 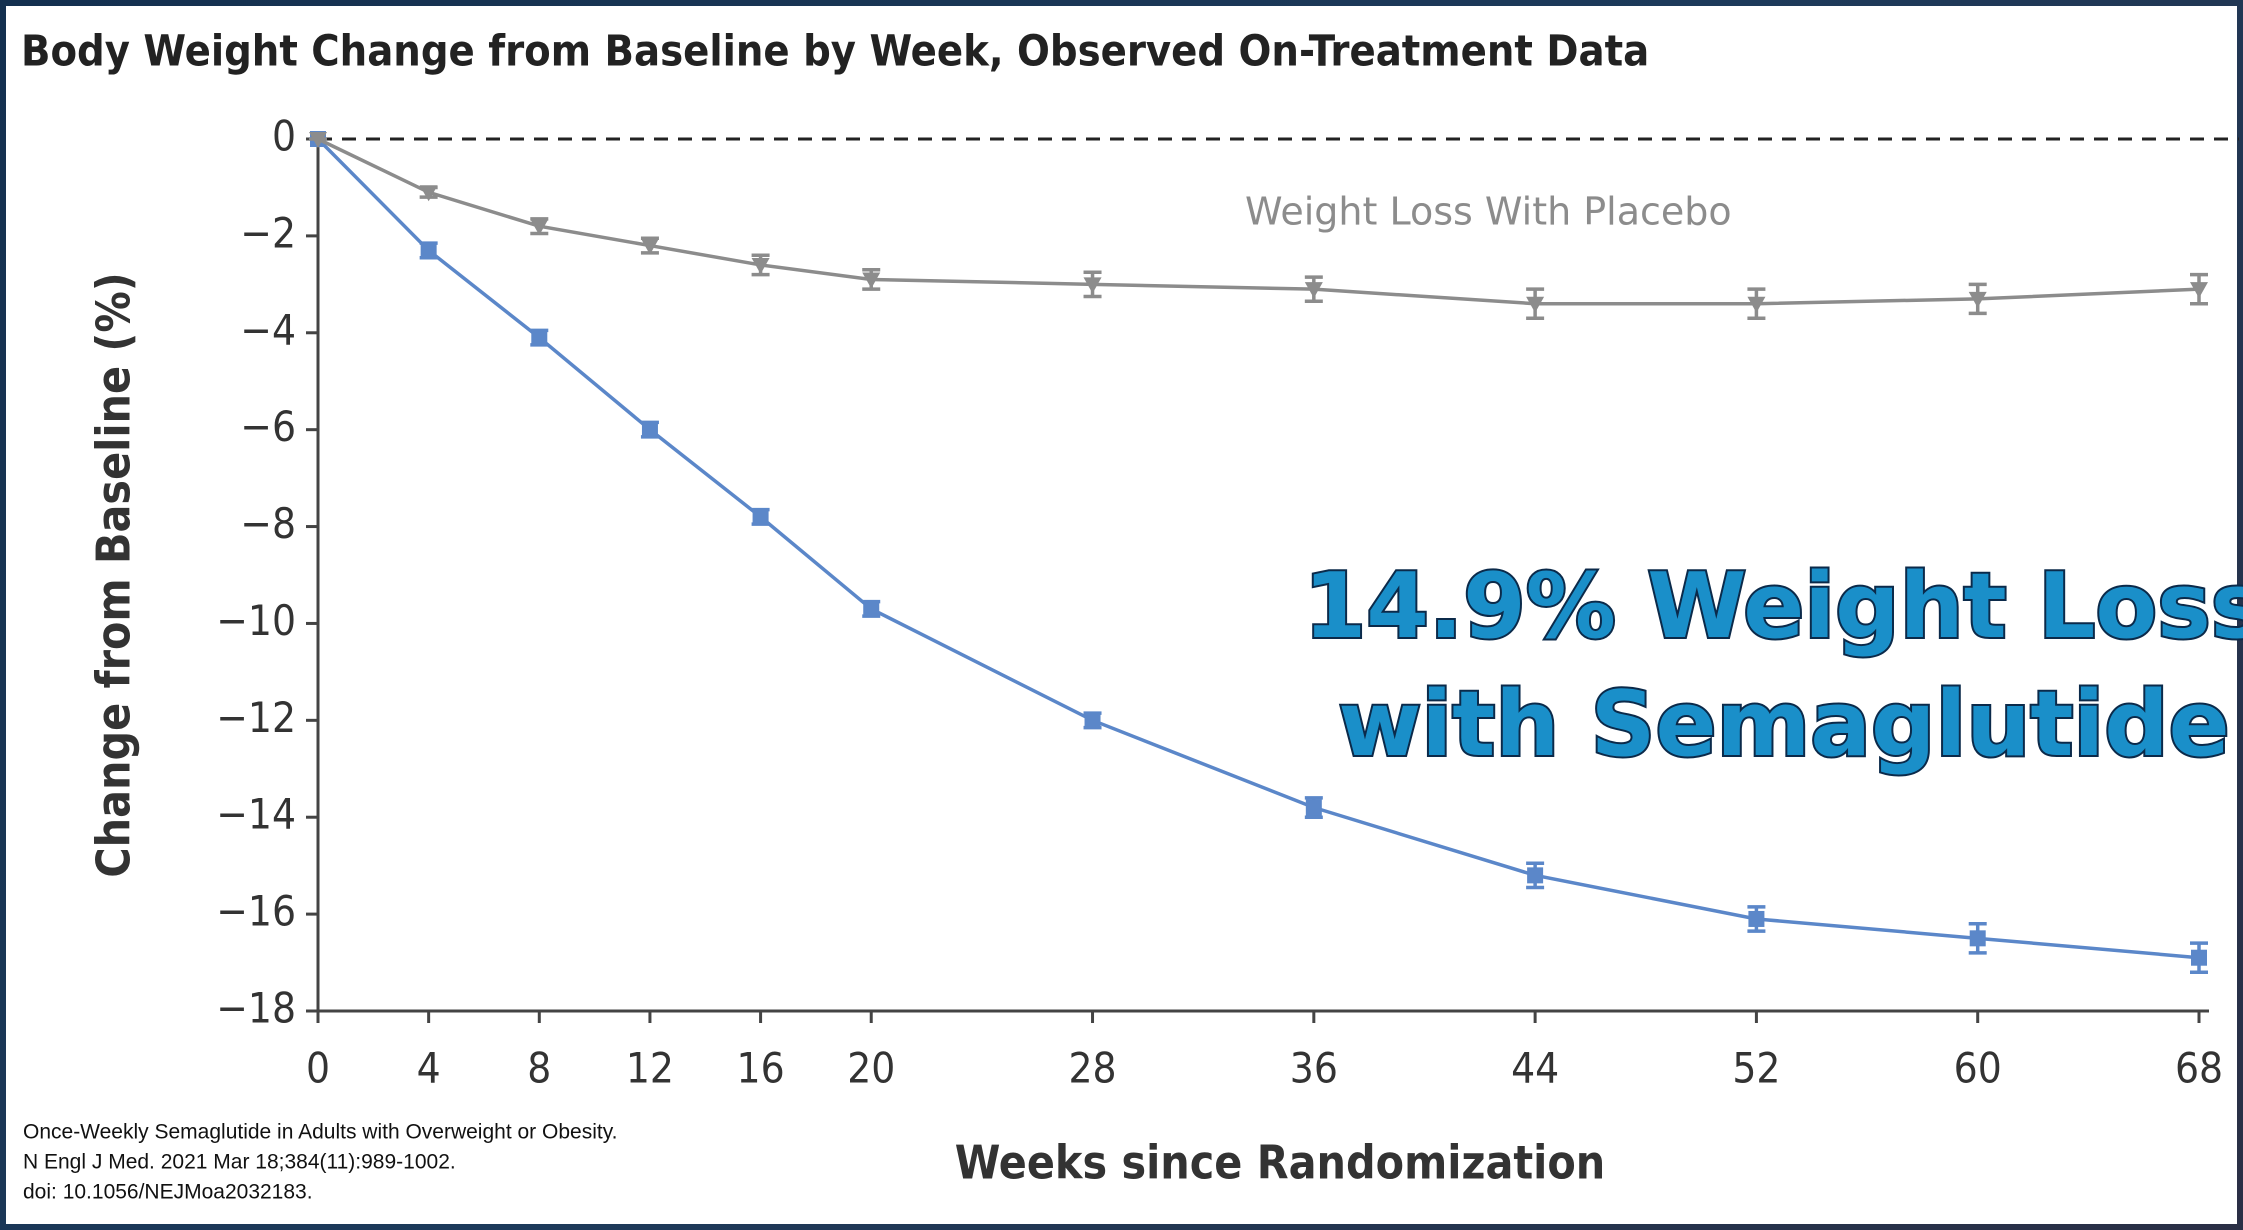 What do you see at coordinates (114, 574) in the screenshot?
I see `y-axis-label: Change from Baseline (%)` at bounding box center [114, 574].